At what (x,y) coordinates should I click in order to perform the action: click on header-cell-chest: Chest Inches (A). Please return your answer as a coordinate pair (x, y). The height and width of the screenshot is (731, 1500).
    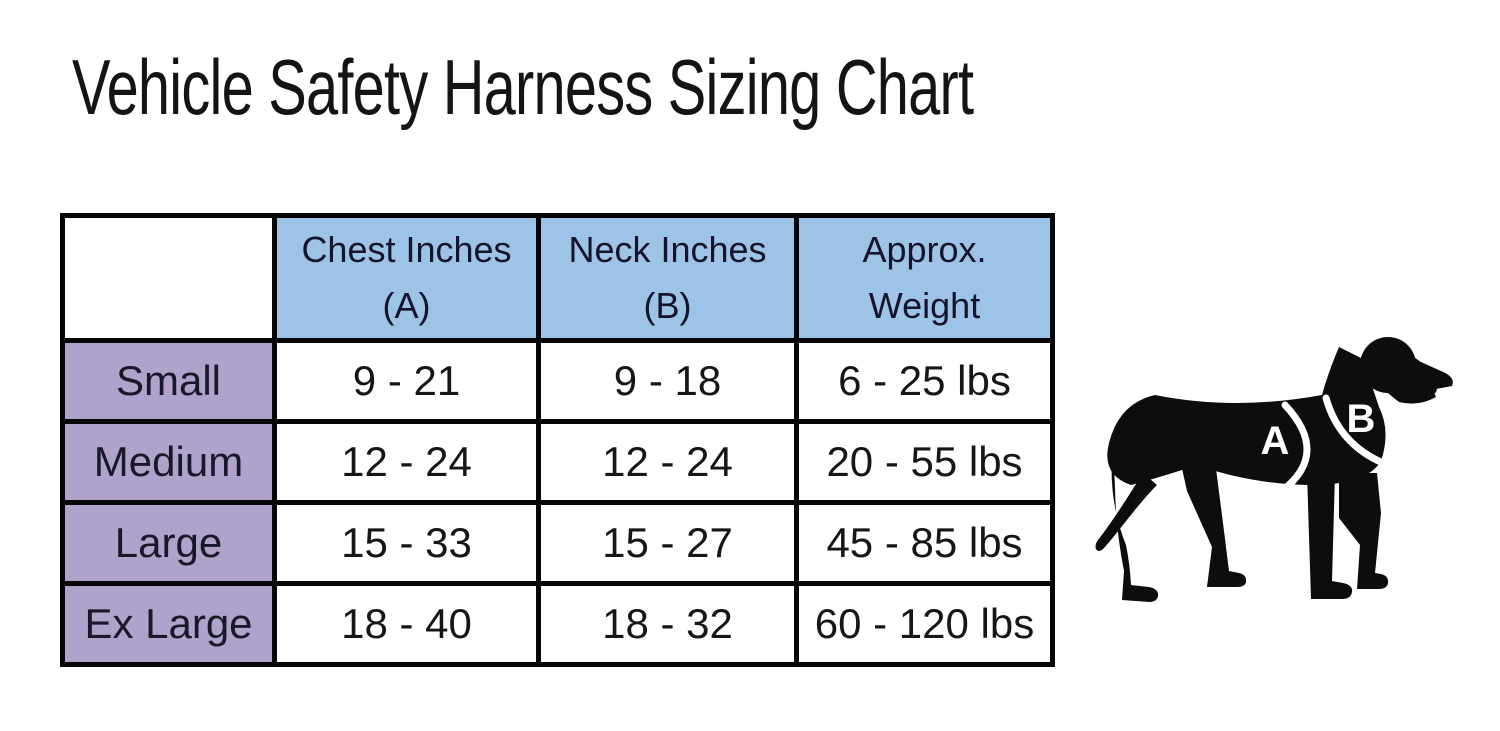
    Looking at the image, I should click on (406, 278).